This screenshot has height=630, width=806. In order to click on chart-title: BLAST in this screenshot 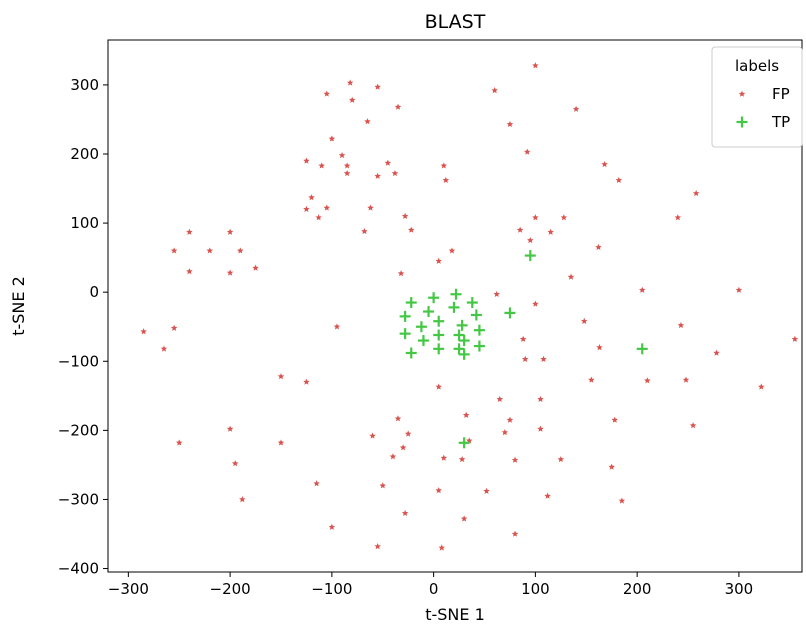, I will do `click(455, 22)`.